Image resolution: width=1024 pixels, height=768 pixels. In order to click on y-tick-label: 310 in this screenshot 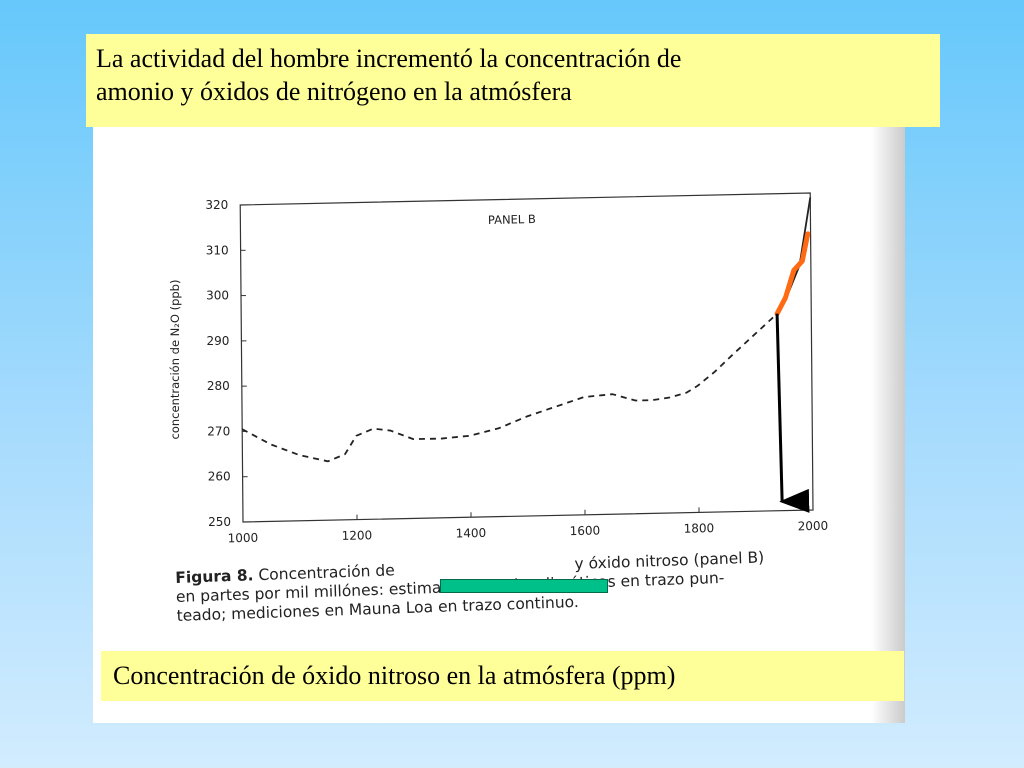, I will do `click(217, 250)`.